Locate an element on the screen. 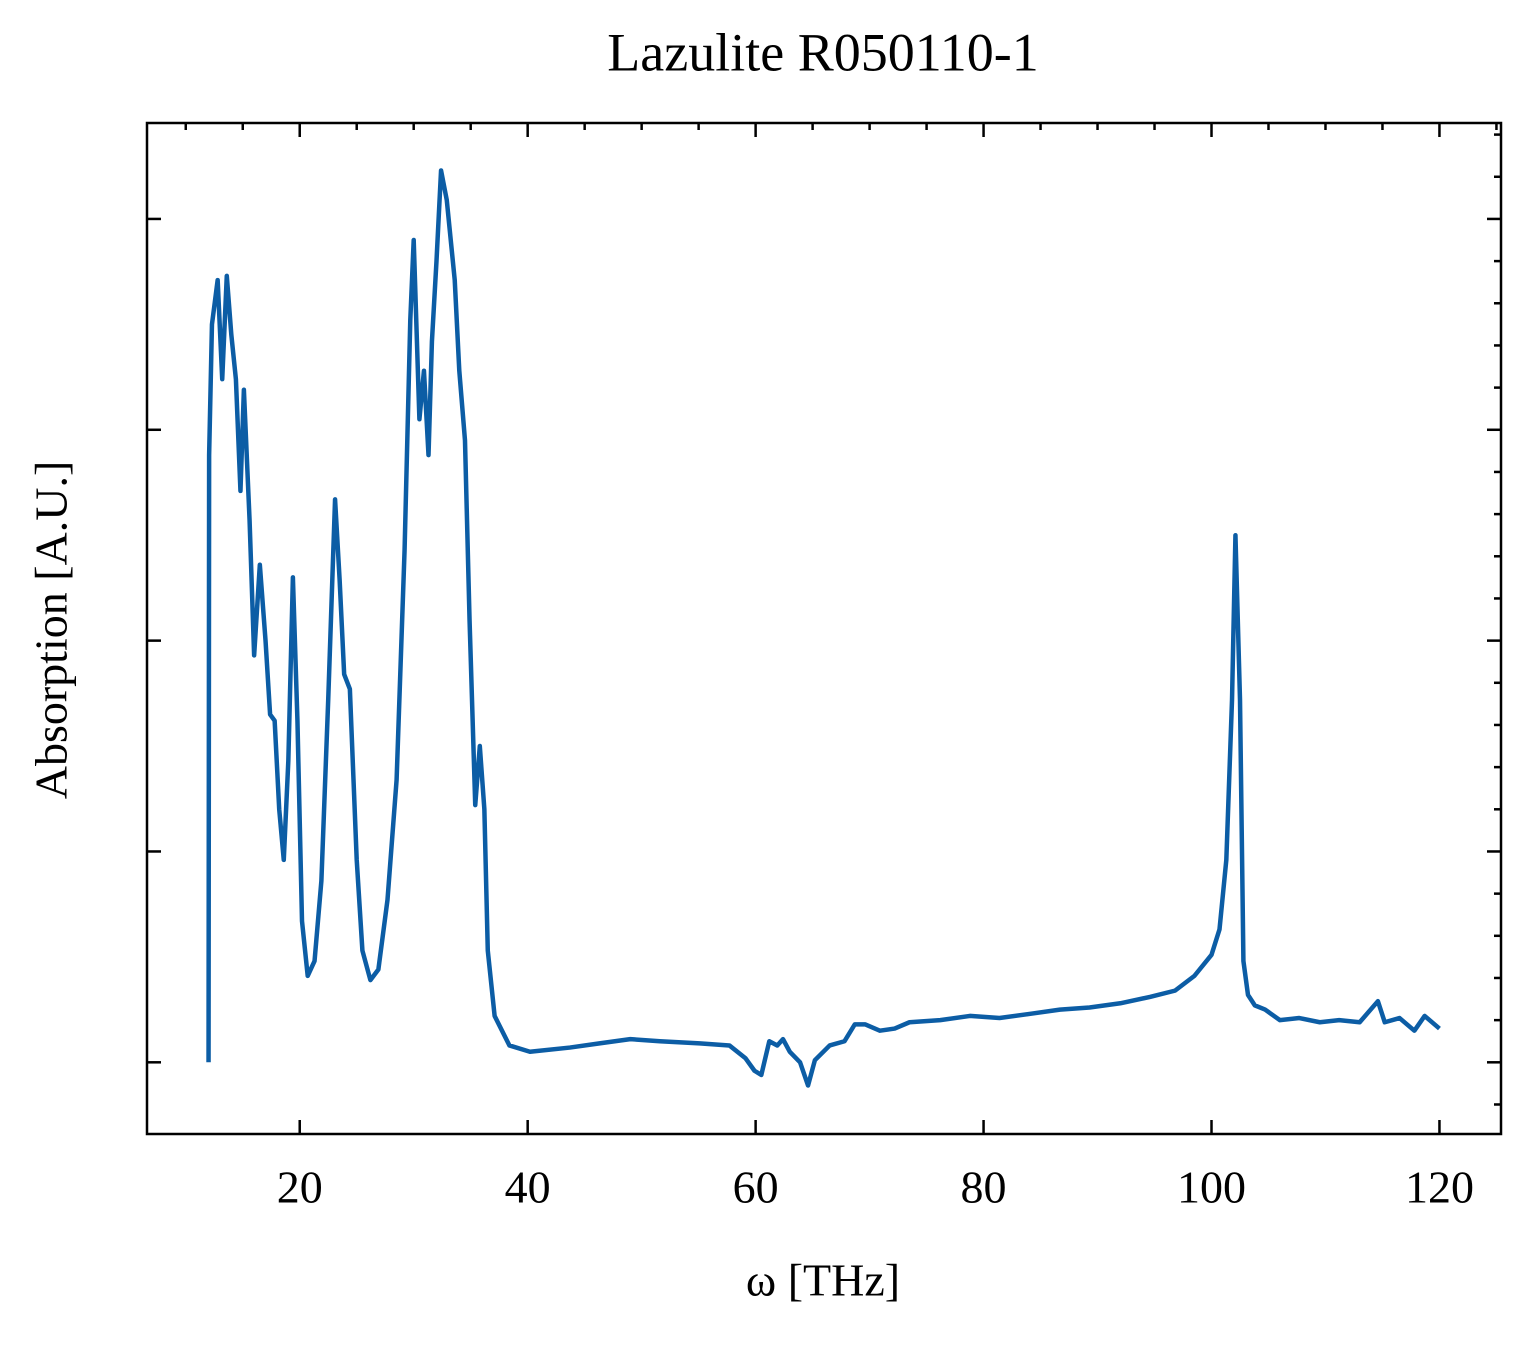 The image size is (1527, 1345). x-tick-label: 60 is located at coordinates (756, 1187).